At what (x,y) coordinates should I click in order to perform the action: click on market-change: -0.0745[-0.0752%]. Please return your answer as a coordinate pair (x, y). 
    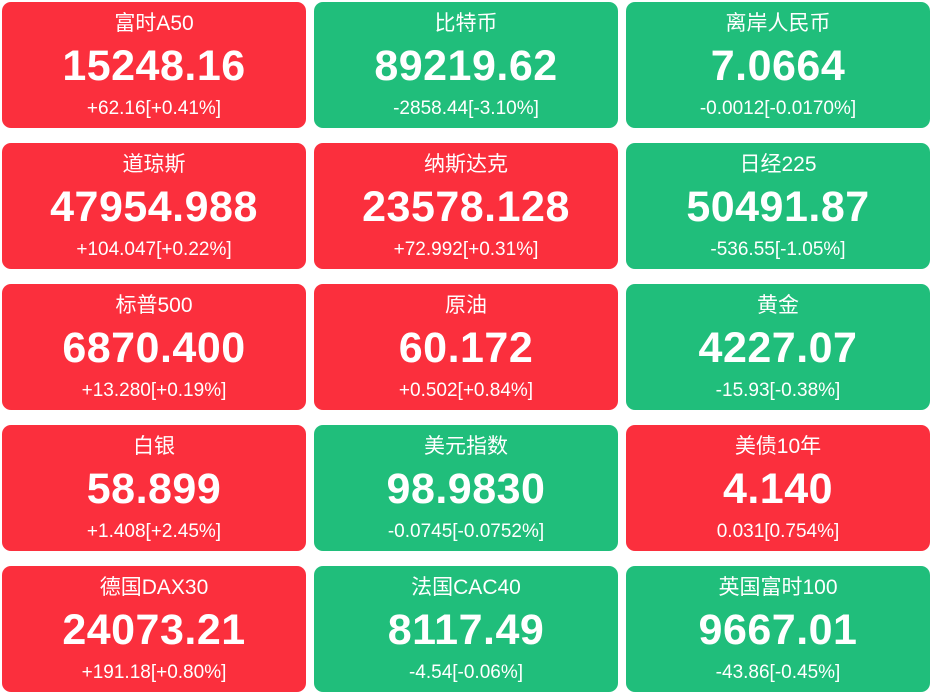
    Looking at the image, I should click on (466, 531).